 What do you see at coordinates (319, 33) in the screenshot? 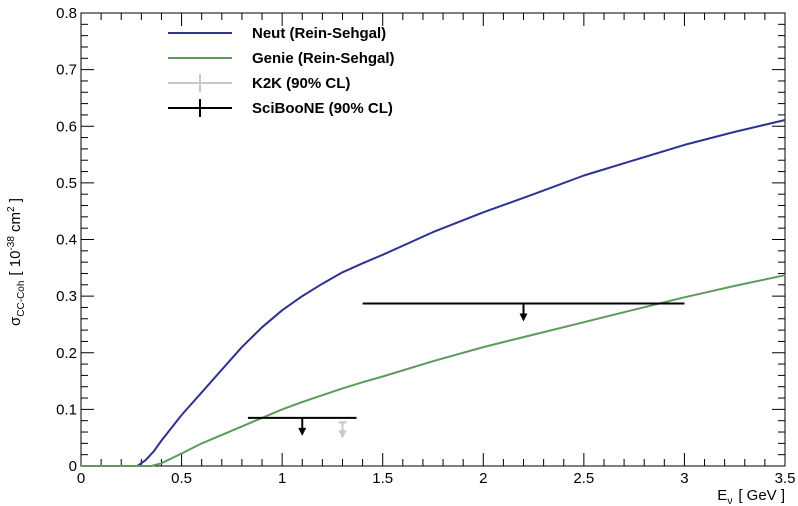
I see `legend-label: Neut (Rein-Sehgal)` at bounding box center [319, 33].